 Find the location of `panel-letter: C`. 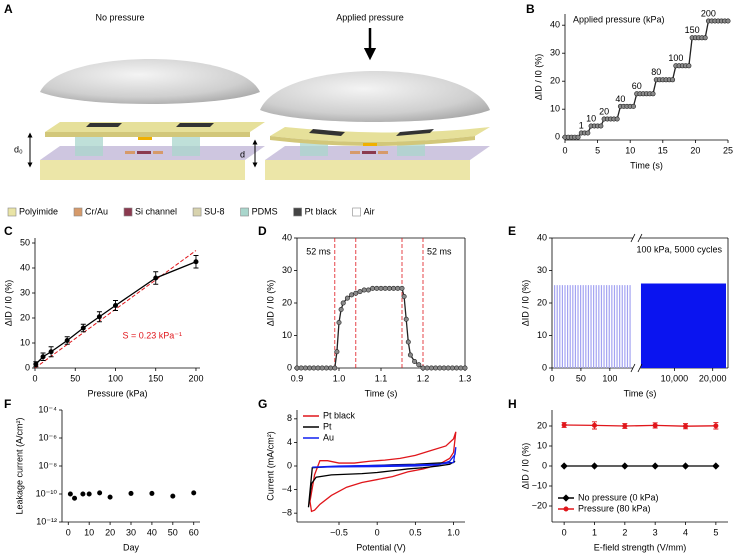

panel-letter: C is located at coordinates (8, 231).